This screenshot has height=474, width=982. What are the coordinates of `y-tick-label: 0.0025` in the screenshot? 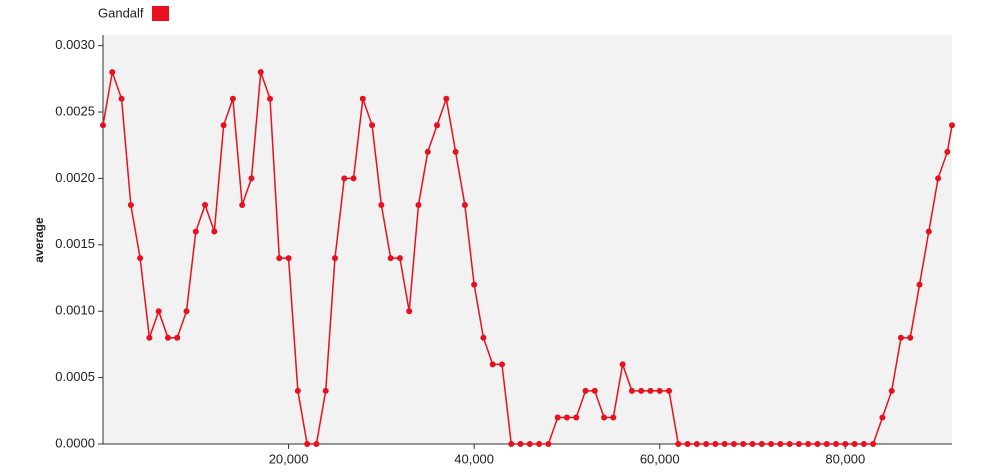 It's located at (75, 110).